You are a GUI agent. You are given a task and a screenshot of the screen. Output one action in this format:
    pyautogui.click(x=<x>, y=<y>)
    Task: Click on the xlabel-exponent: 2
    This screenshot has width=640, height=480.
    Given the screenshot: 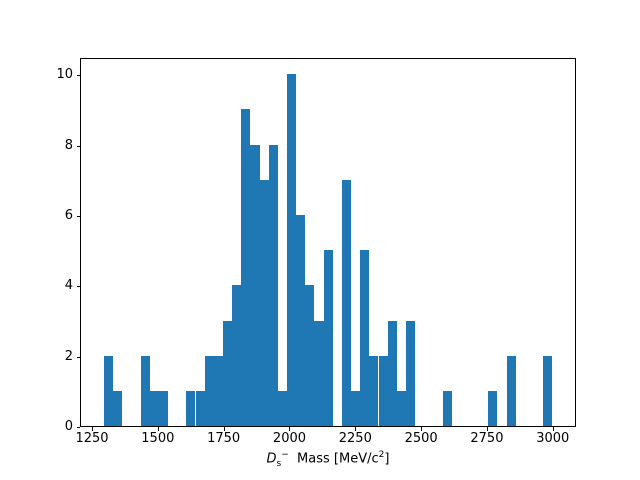 What is the action you would take?
    pyautogui.click(x=381, y=455)
    